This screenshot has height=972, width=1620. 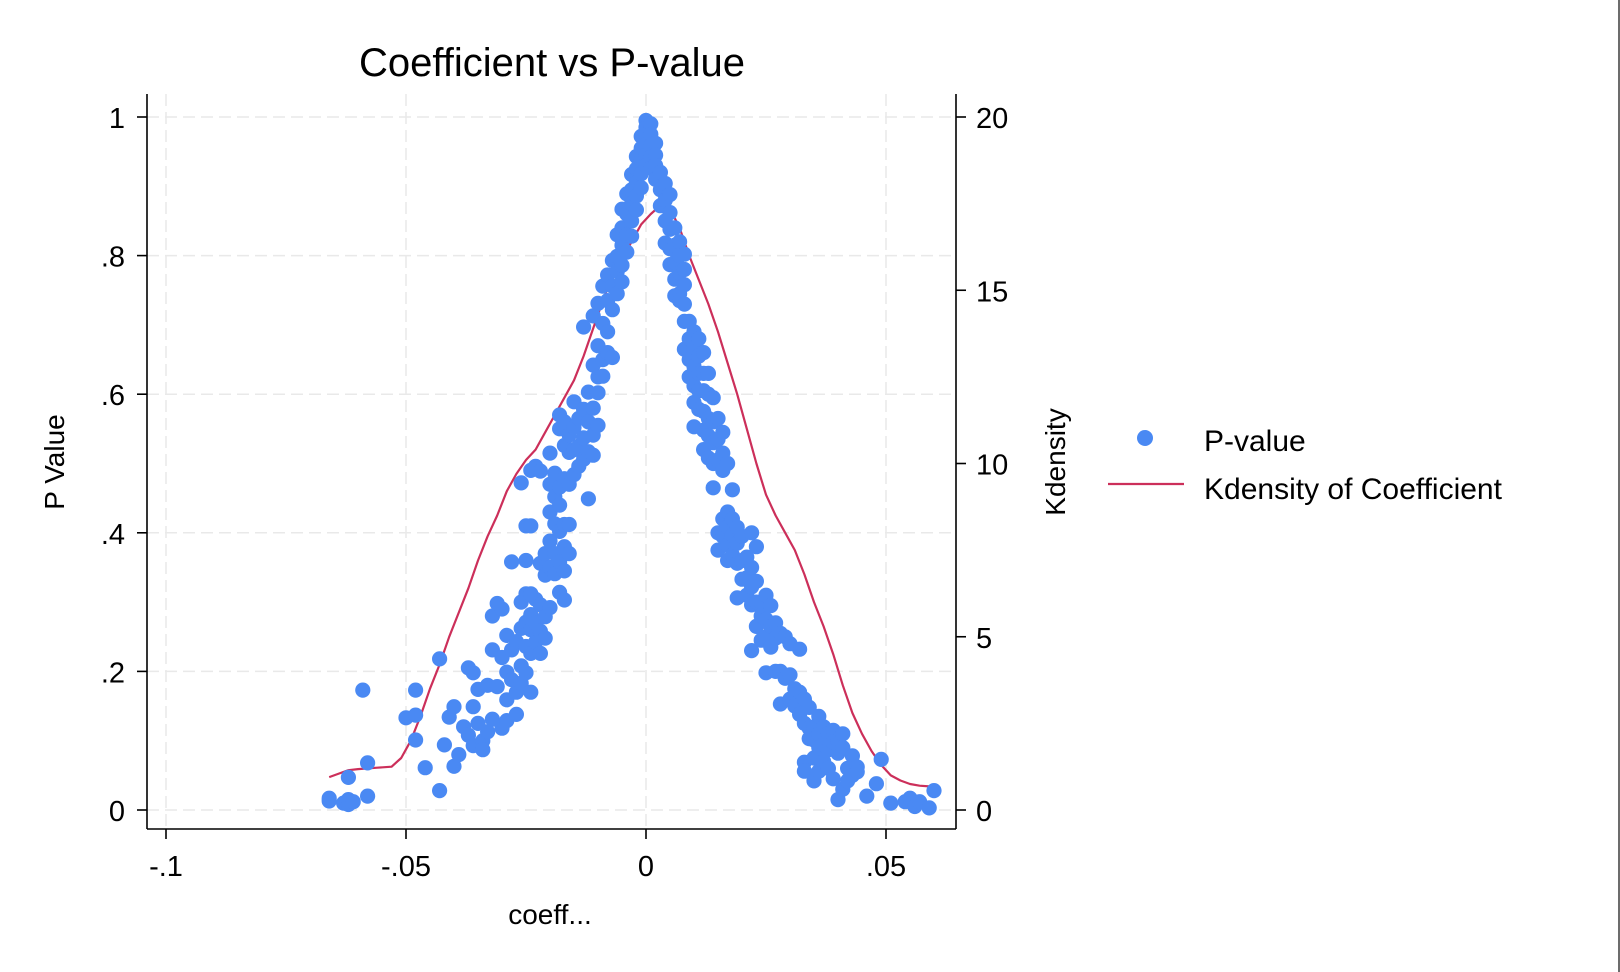 What do you see at coordinates (117, 812) in the screenshot?
I see `y-tick-label: 0` at bounding box center [117, 812].